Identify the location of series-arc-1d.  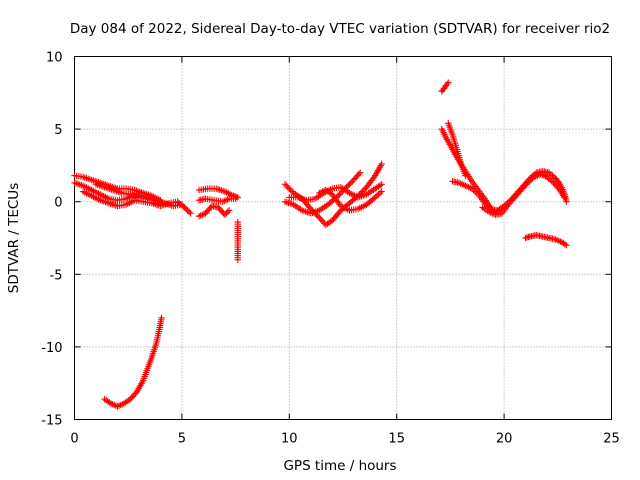
(139, 195).